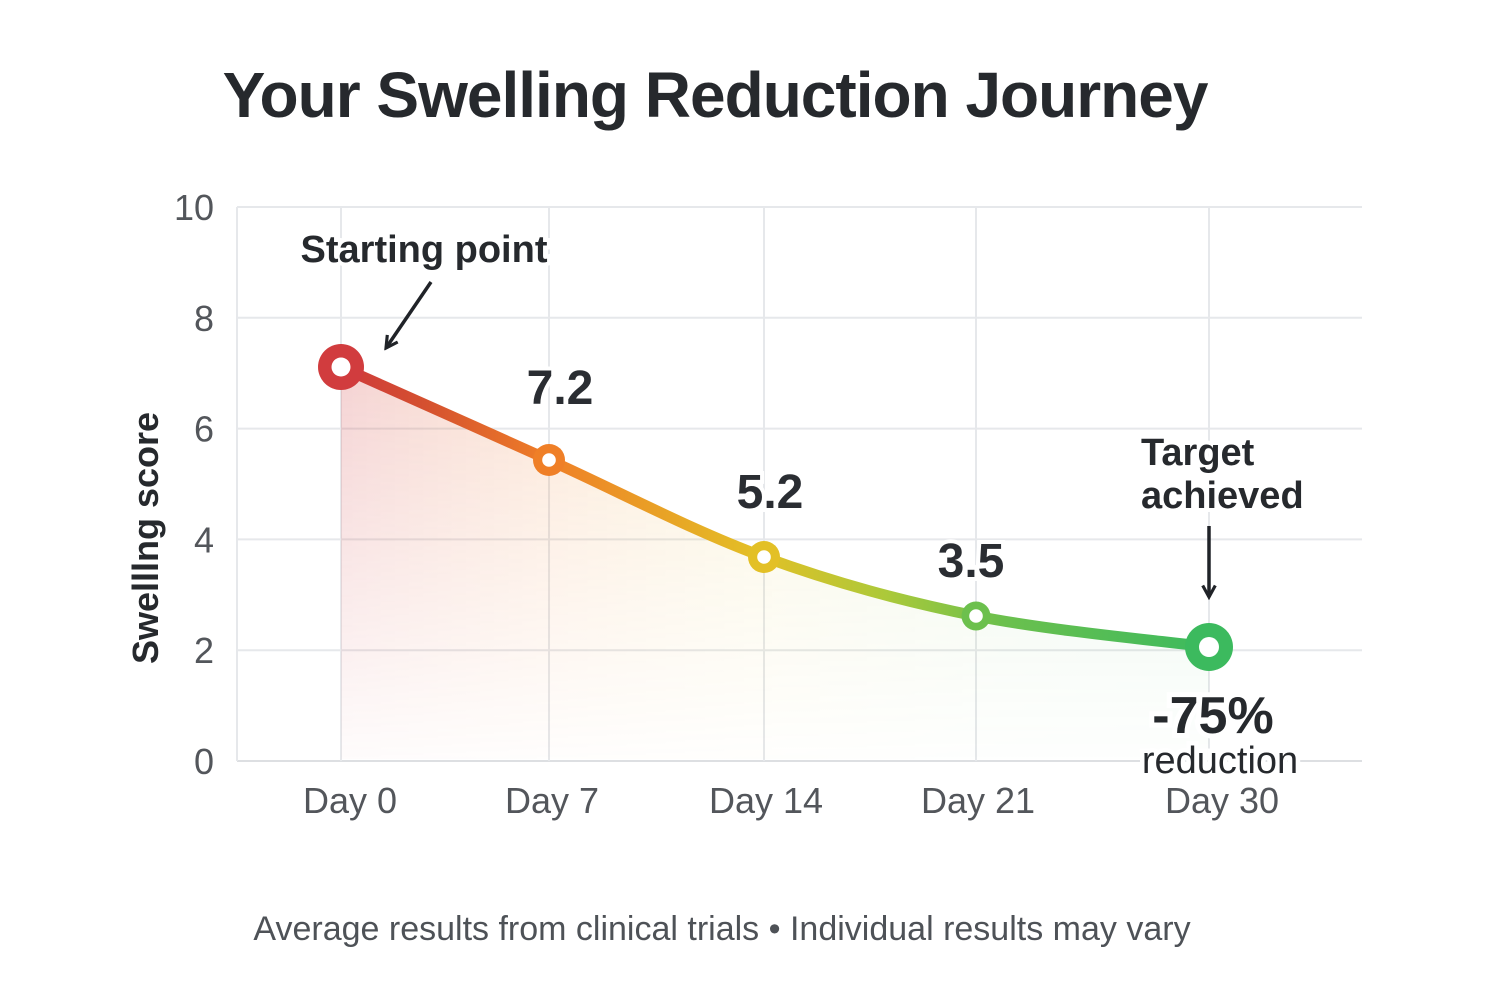 Image resolution: width=1500 pixels, height=1000 pixels. Describe the element at coordinates (204, 429) in the screenshot. I see `y-tick-6: 6` at that location.